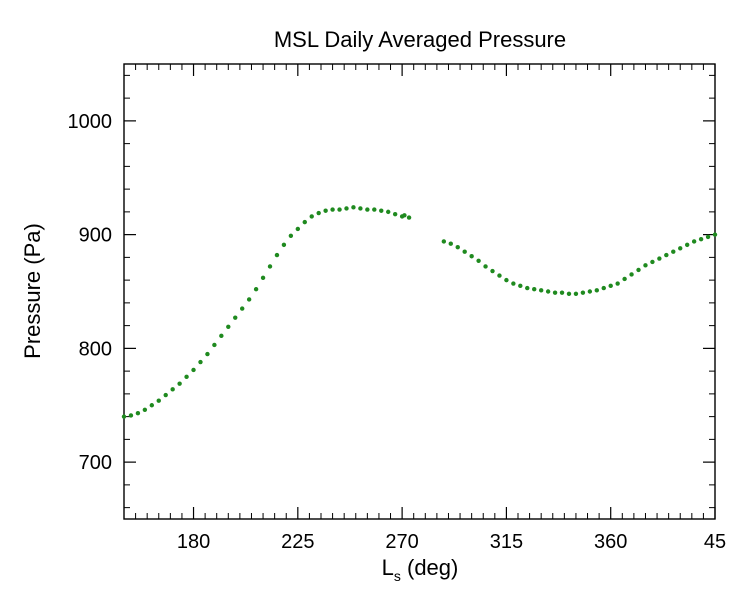 Image resolution: width=753 pixels, height=602 pixels. What do you see at coordinates (397, 576) in the screenshot?
I see `x-axis-label-subscript: s` at bounding box center [397, 576].